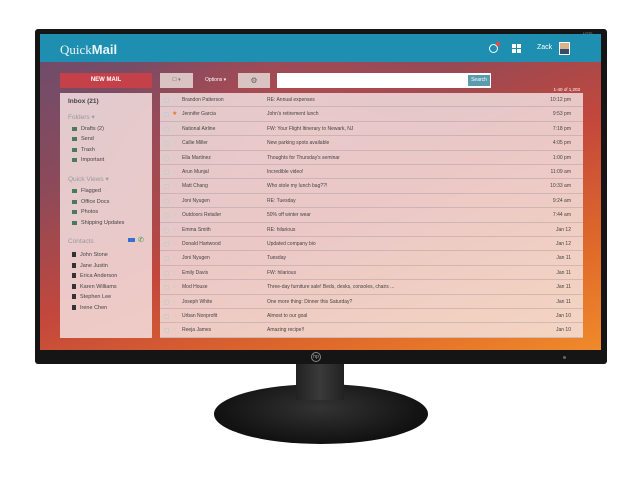  Describe the element at coordinates (203, 100) in the screenshot. I see `email-sender: Brandon Patterson` at that location.